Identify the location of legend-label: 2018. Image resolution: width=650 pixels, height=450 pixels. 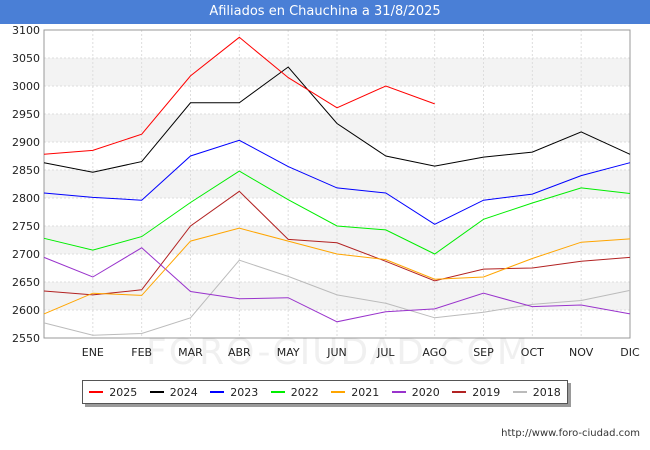
(546, 392).